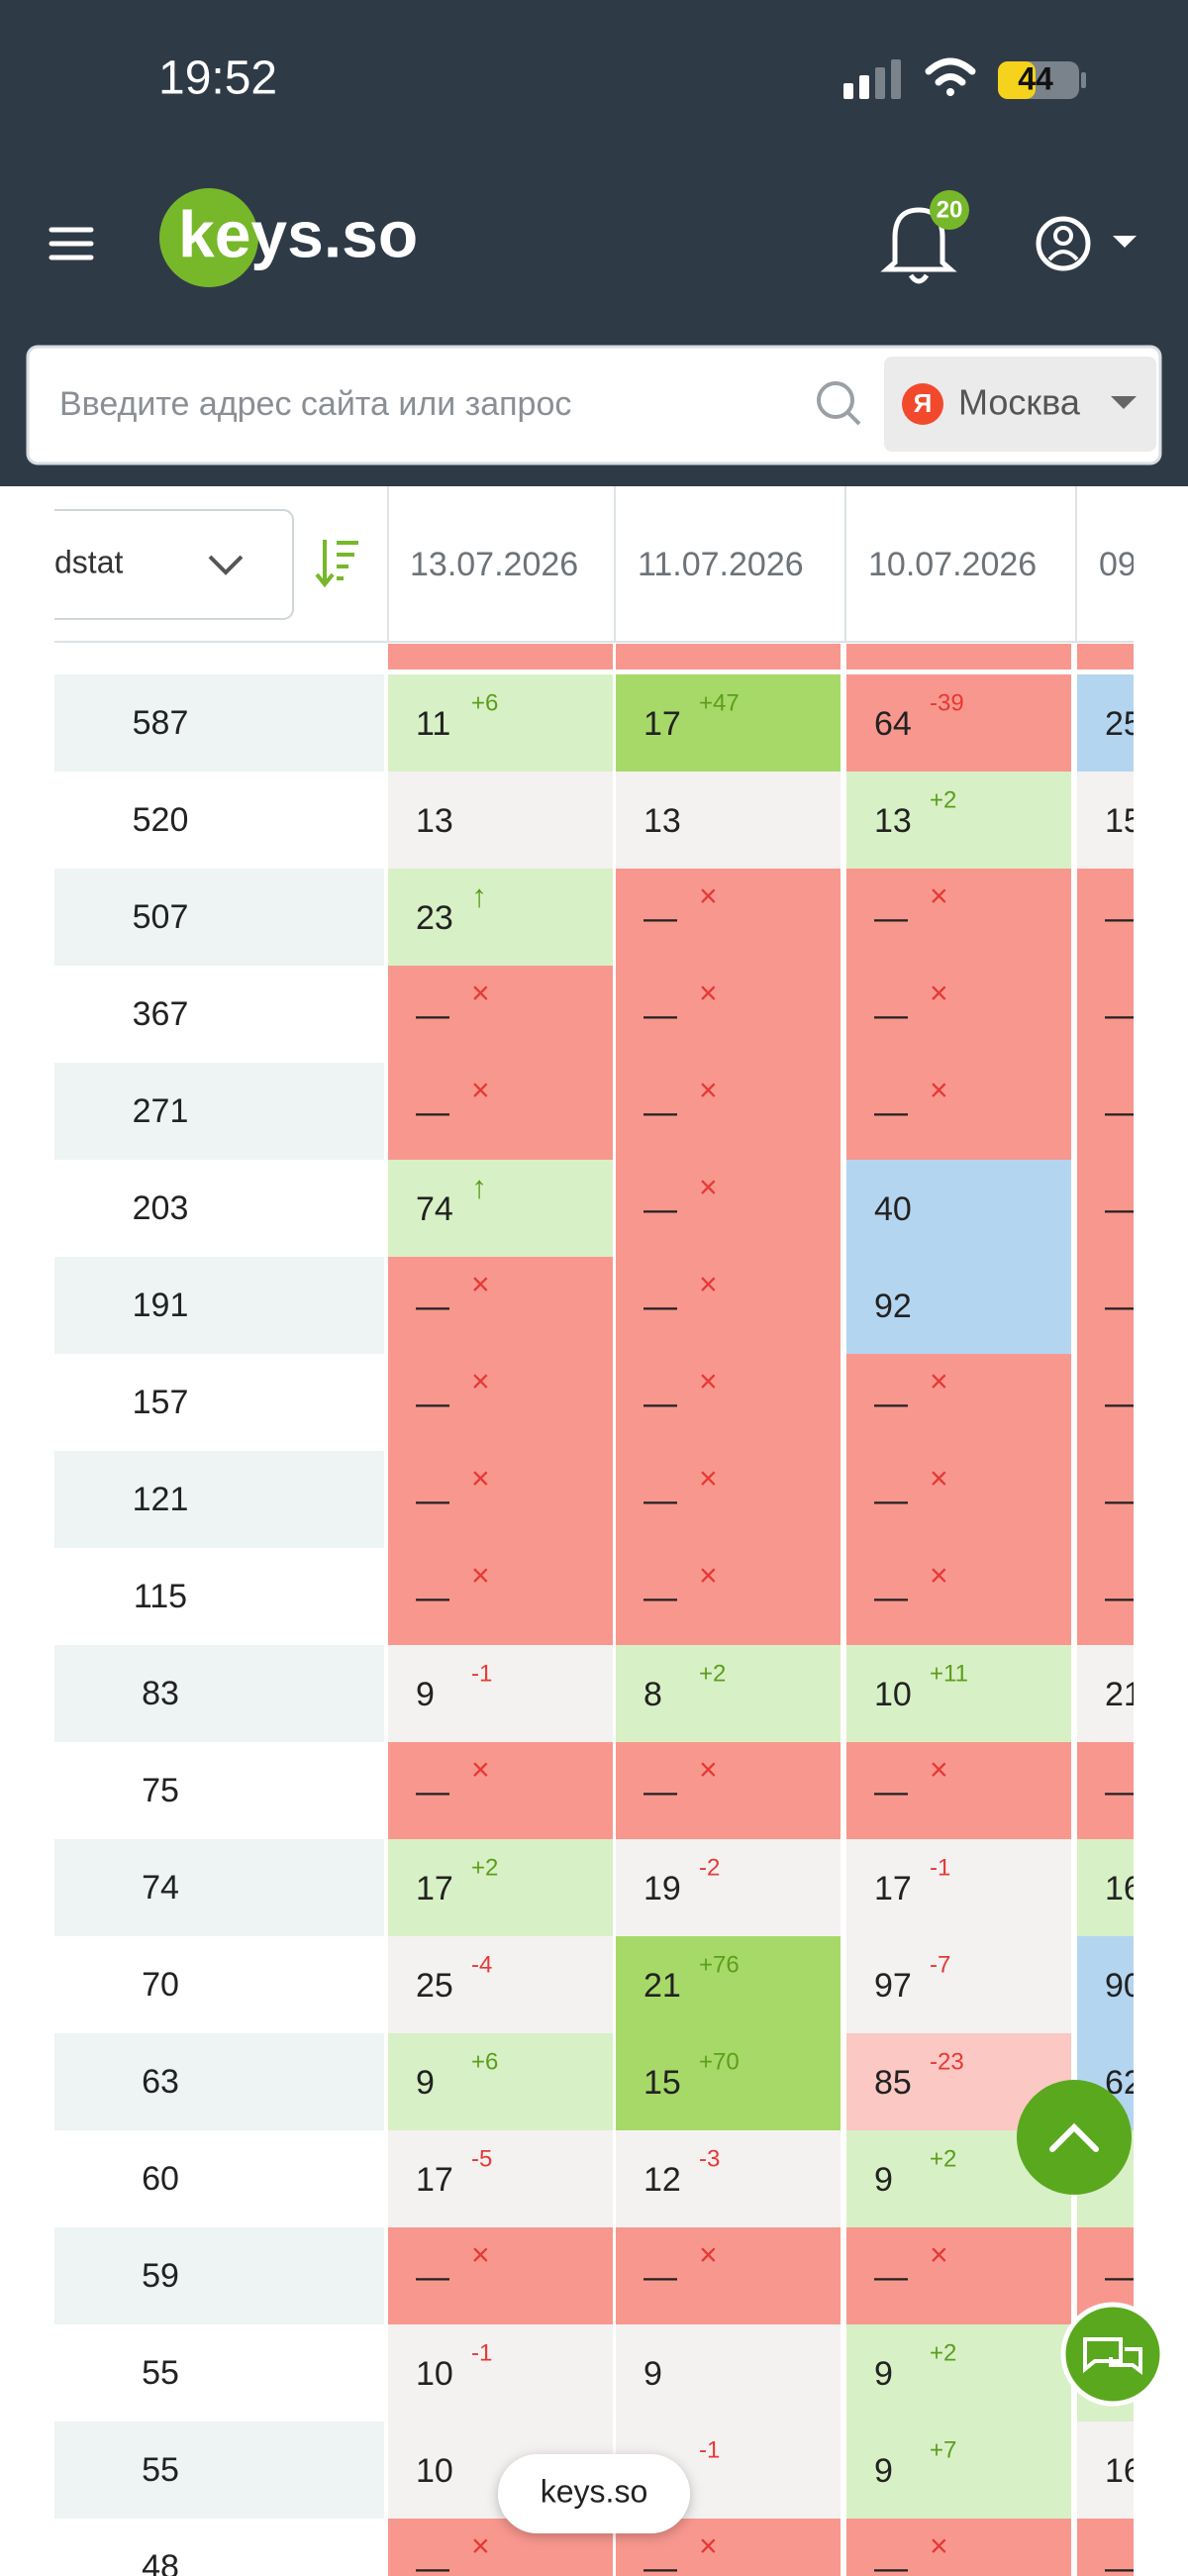  I want to click on notification-badge, so click(949, 210).